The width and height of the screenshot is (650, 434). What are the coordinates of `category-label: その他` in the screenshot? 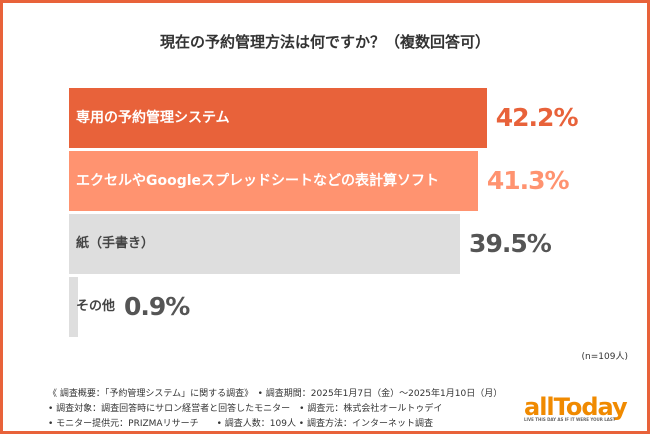 It's located at (96, 306).